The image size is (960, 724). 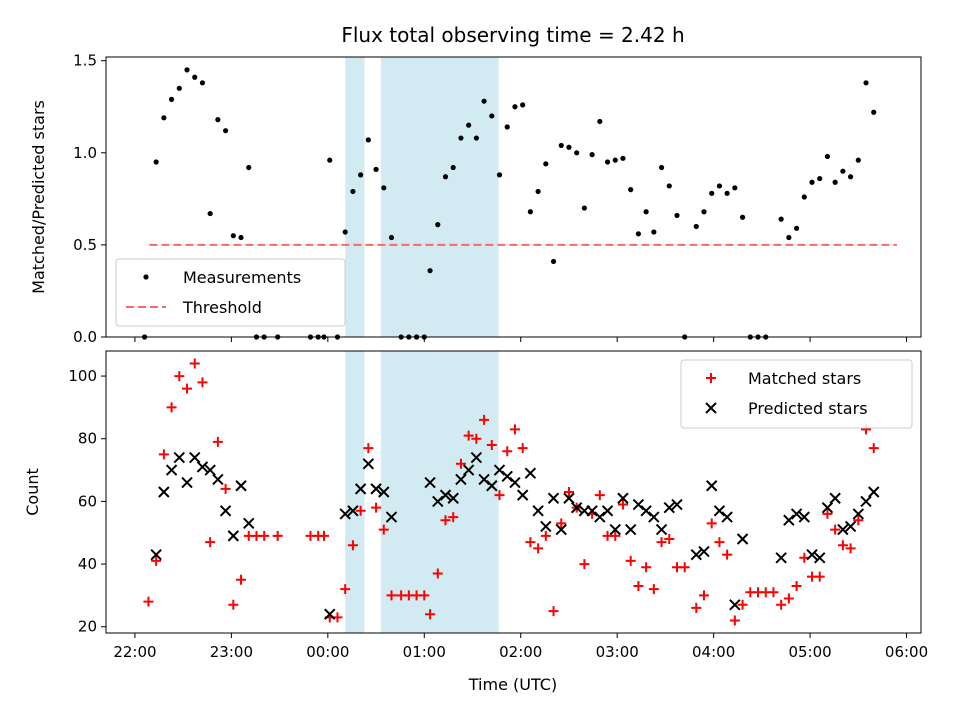 I want to click on legend-label: Predicted stars, so click(x=808, y=408).